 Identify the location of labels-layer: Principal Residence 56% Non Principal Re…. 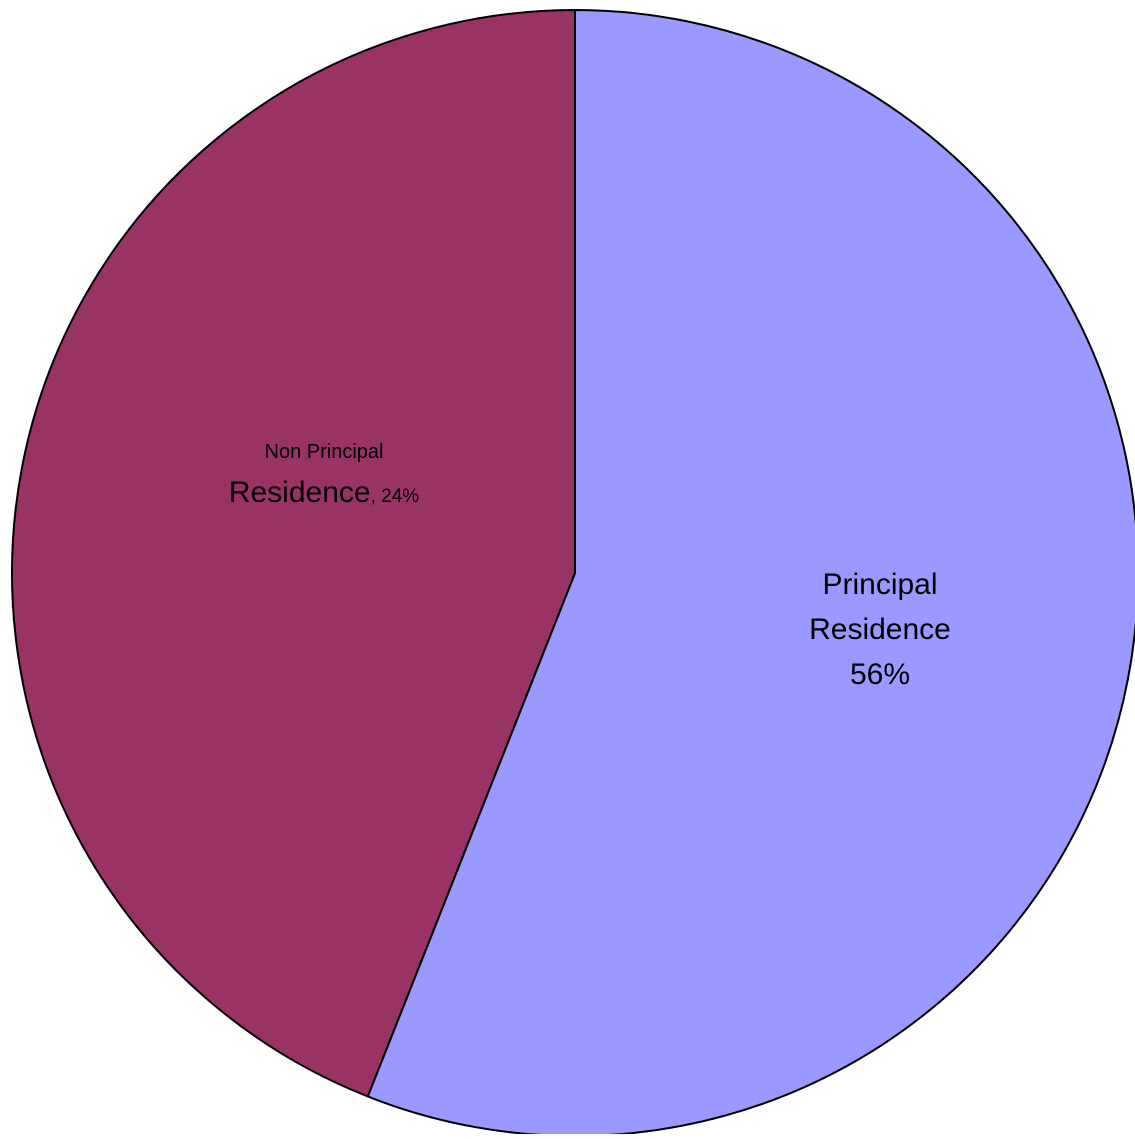
(590, 566).